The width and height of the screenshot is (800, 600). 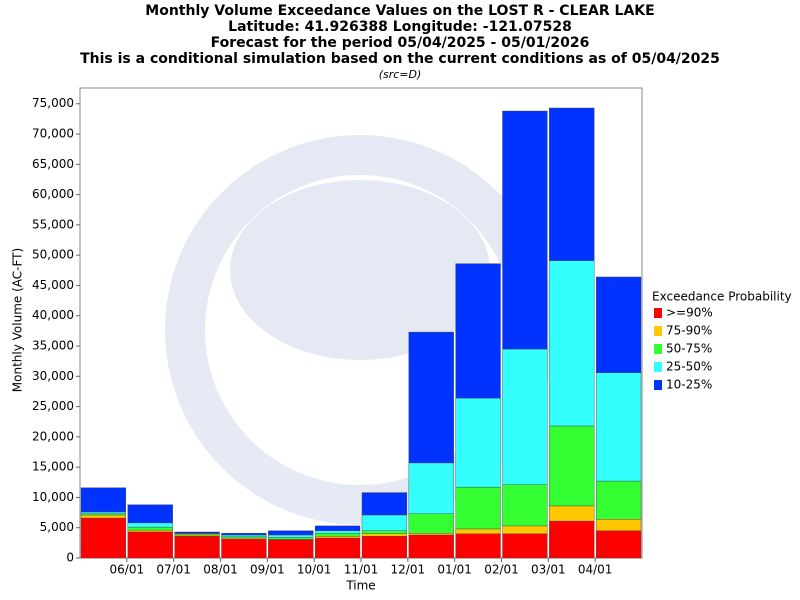 What do you see at coordinates (408, 570) in the screenshot?
I see `x-tick-label: 12/01` at bounding box center [408, 570].